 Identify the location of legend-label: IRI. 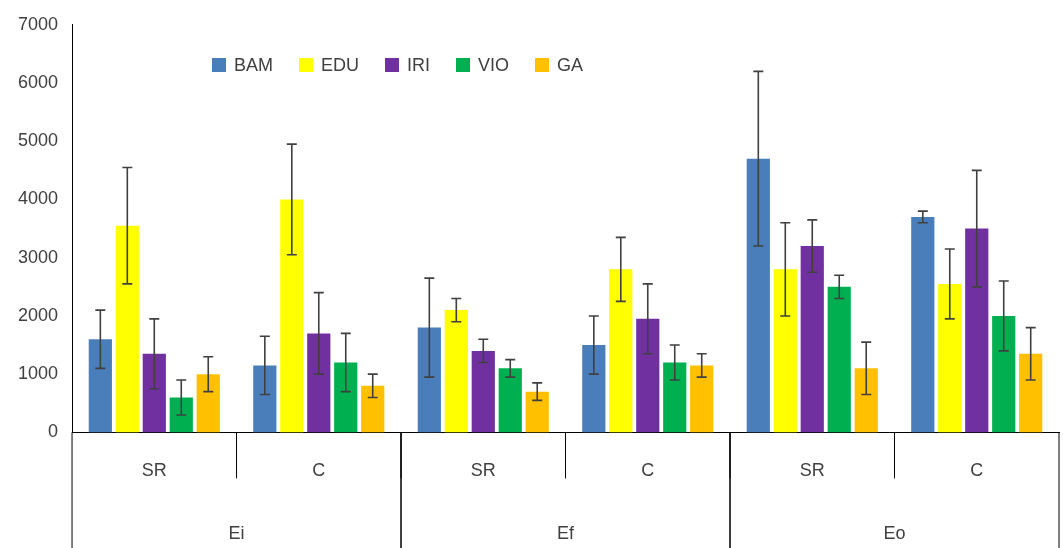
(419, 65).